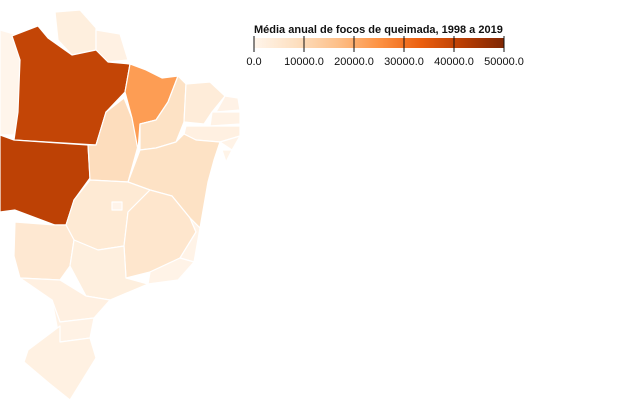 This screenshot has height=400, width=640. Describe the element at coordinates (504, 62) in the screenshot. I see `legend-tick-label: 50000.0` at that location.